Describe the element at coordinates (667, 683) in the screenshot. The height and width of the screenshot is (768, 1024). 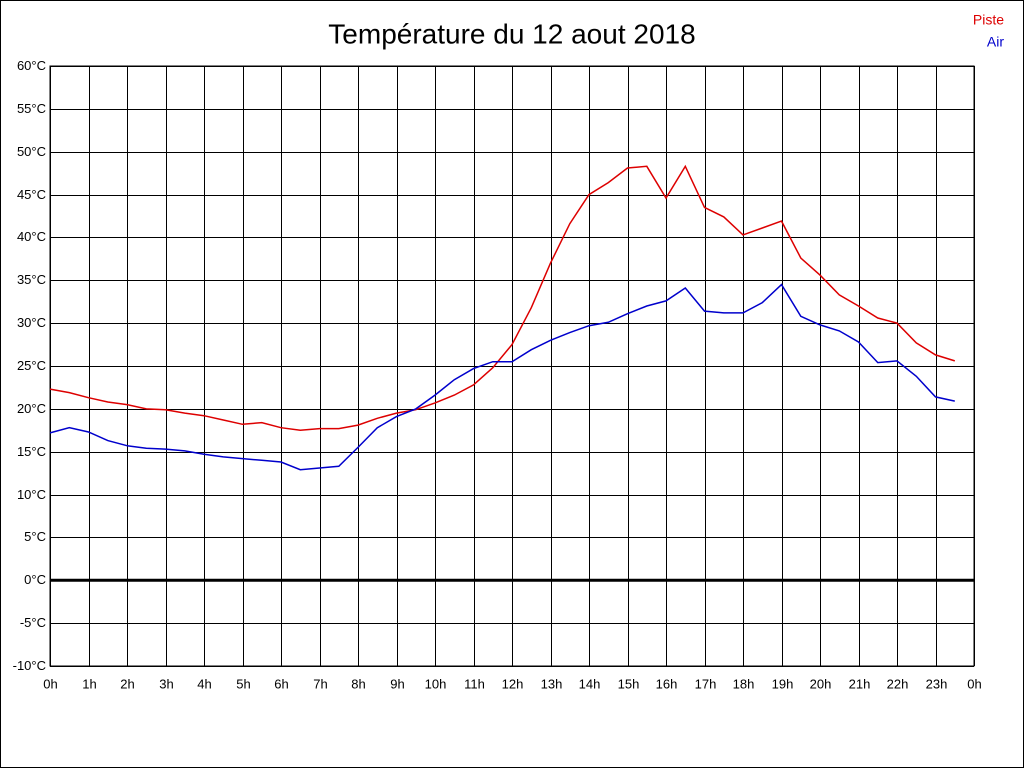
I see `x-tick-label: 16h` at that location.